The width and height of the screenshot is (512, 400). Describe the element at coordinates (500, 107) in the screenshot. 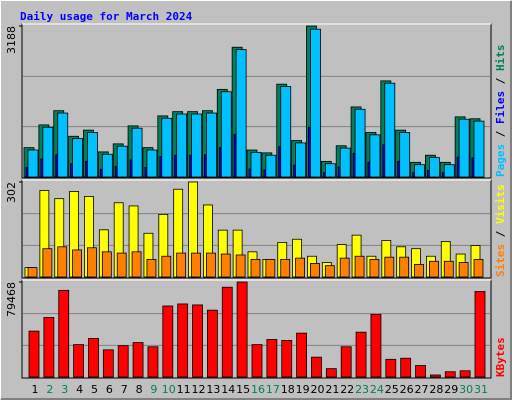

I see `legend-entry: Files` at that location.